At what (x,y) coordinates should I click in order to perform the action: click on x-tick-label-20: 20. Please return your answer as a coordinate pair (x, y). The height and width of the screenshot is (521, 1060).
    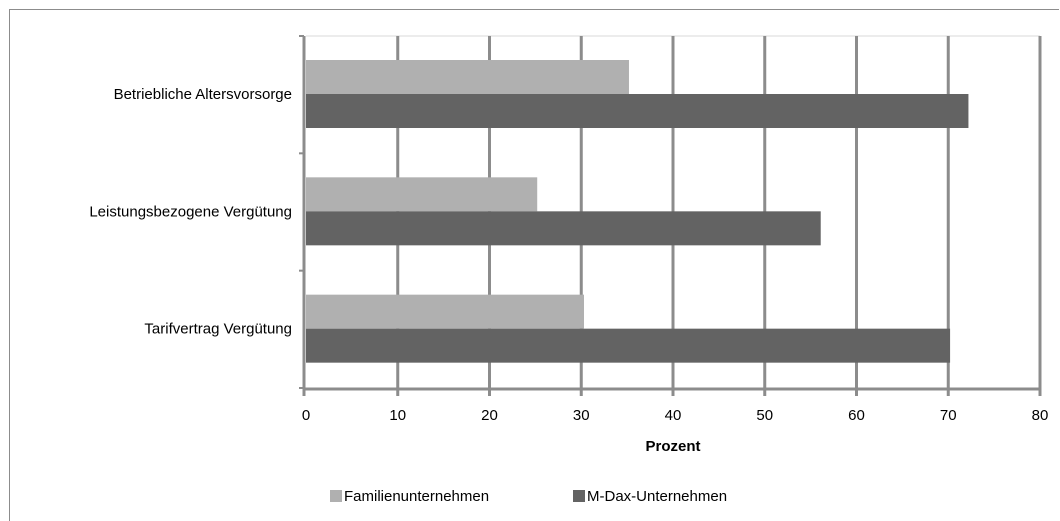
    Looking at the image, I should click on (489, 415).